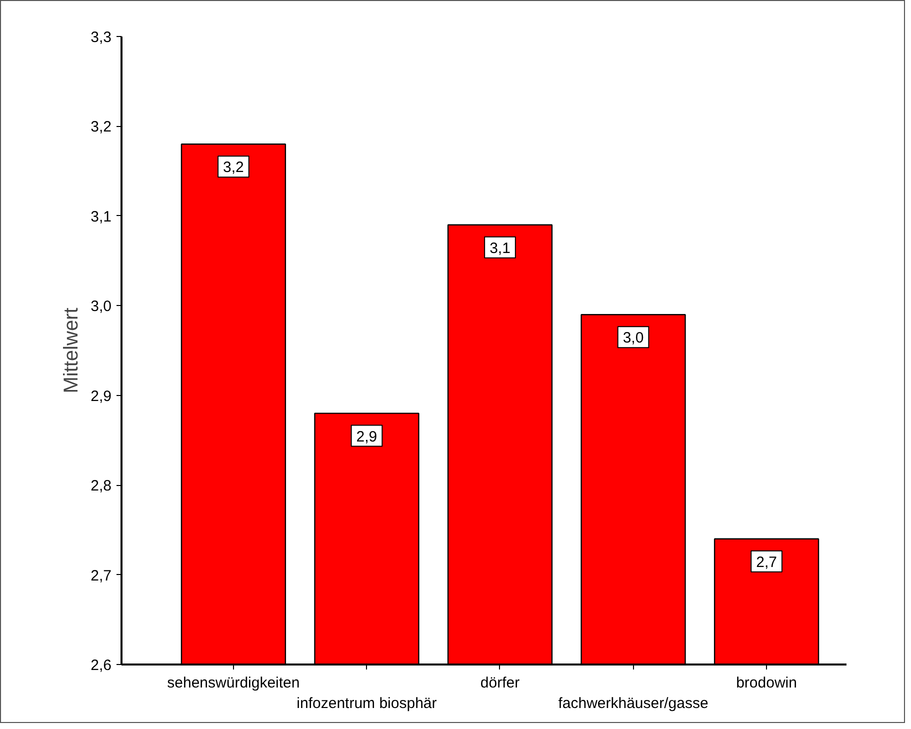  Describe the element at coordinates (101, 217) in the screenshot. I see `y-tick-label: 3,1` at that location.